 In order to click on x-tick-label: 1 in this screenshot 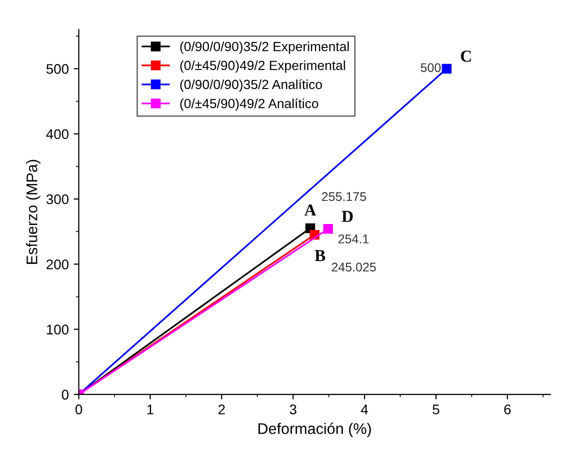, I will do `click(150, 409)`.